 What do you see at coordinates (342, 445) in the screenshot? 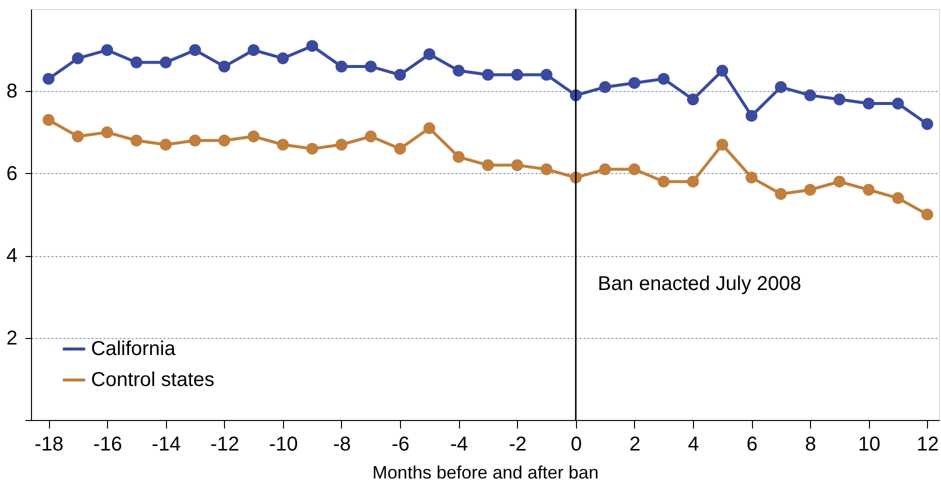
I see `x-tick-label: -8` at bounding box center [342, 445].